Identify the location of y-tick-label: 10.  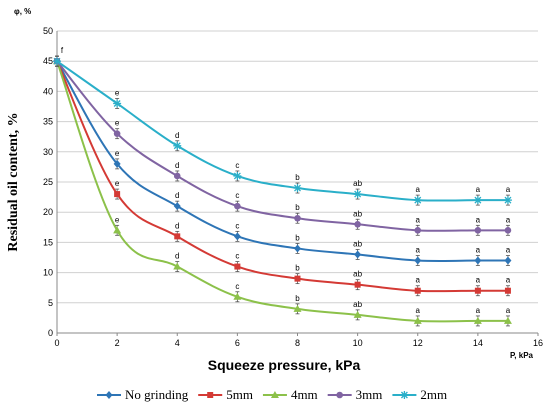
(48, 273).